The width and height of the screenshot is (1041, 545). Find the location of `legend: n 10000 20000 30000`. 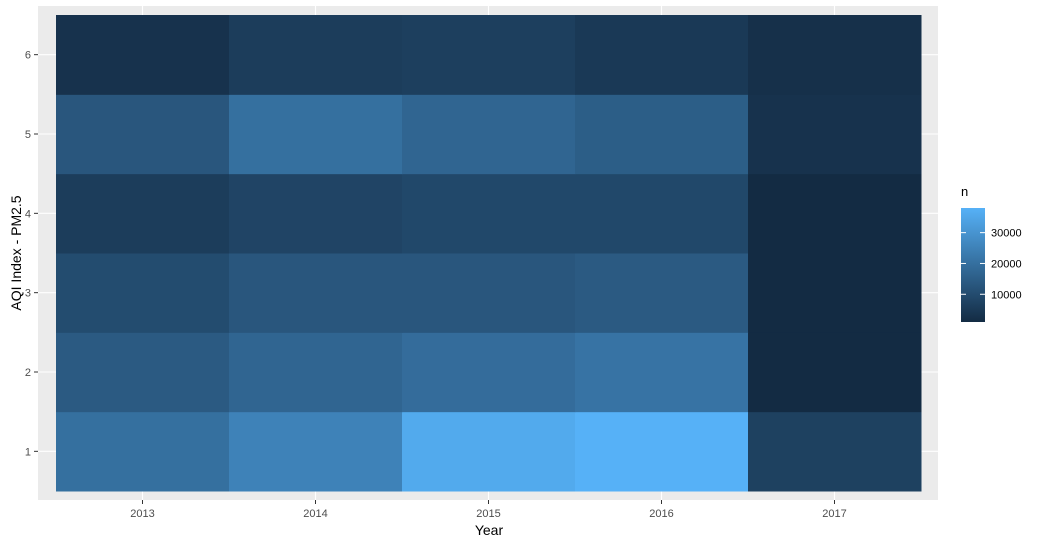

legend: n 10000 20000 30000 is located at coordinates (991, 253).